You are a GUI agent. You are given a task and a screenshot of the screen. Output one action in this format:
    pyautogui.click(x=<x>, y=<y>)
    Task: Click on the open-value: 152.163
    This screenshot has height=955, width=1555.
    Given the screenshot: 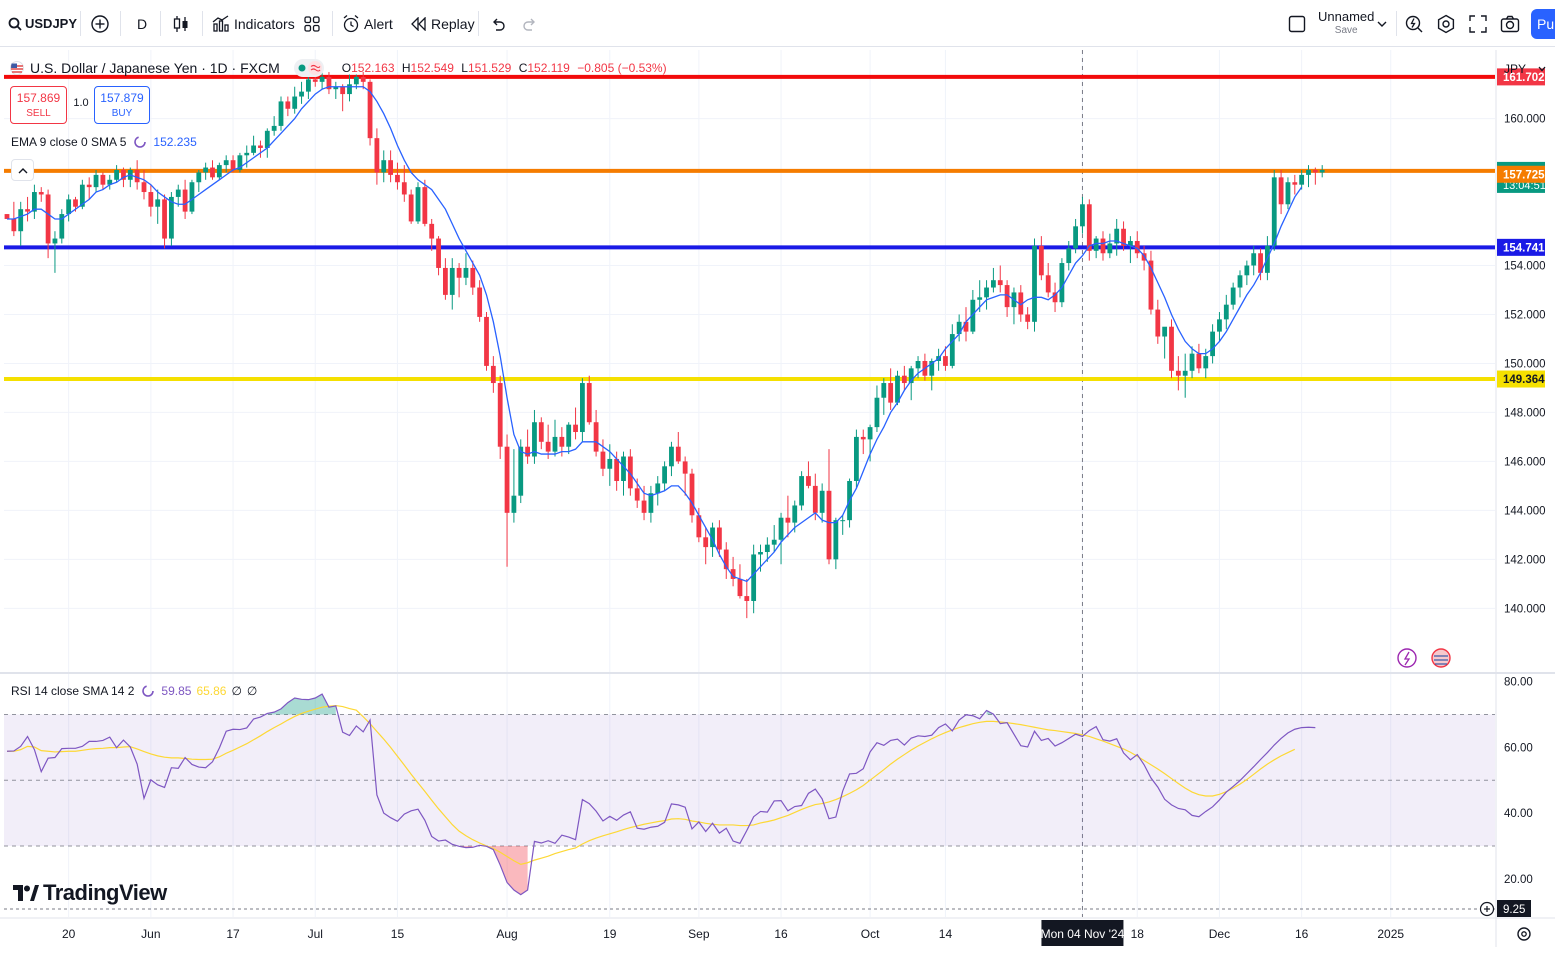 What is the action you would take?
    pyautogui.click(x=373, y=68)
    